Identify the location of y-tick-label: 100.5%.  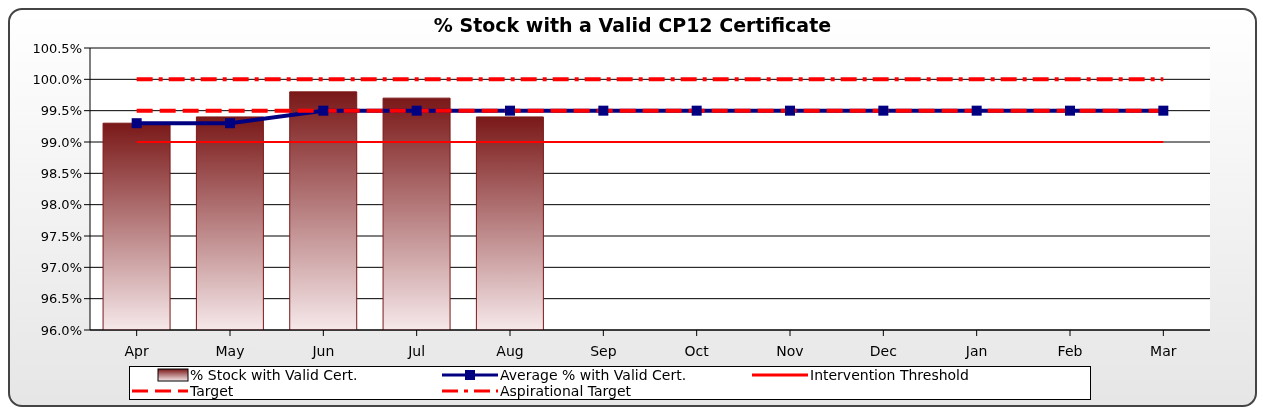
(57, 48).